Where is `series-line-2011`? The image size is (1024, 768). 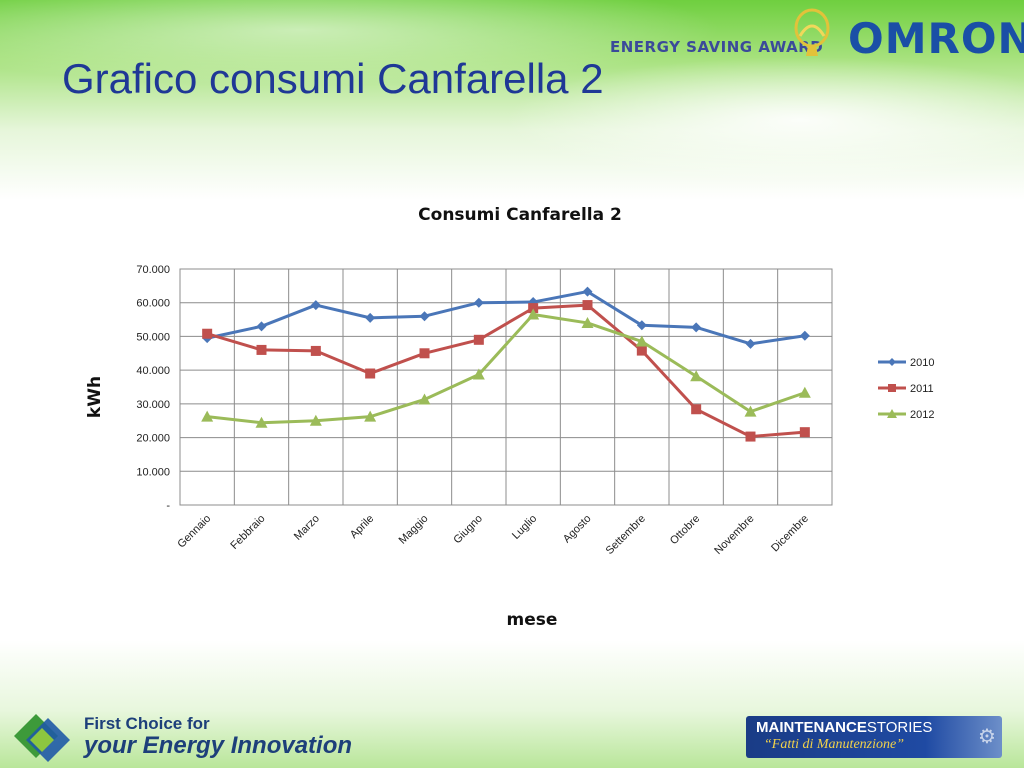
series-line-2011 is located at coordinates (505, 371).